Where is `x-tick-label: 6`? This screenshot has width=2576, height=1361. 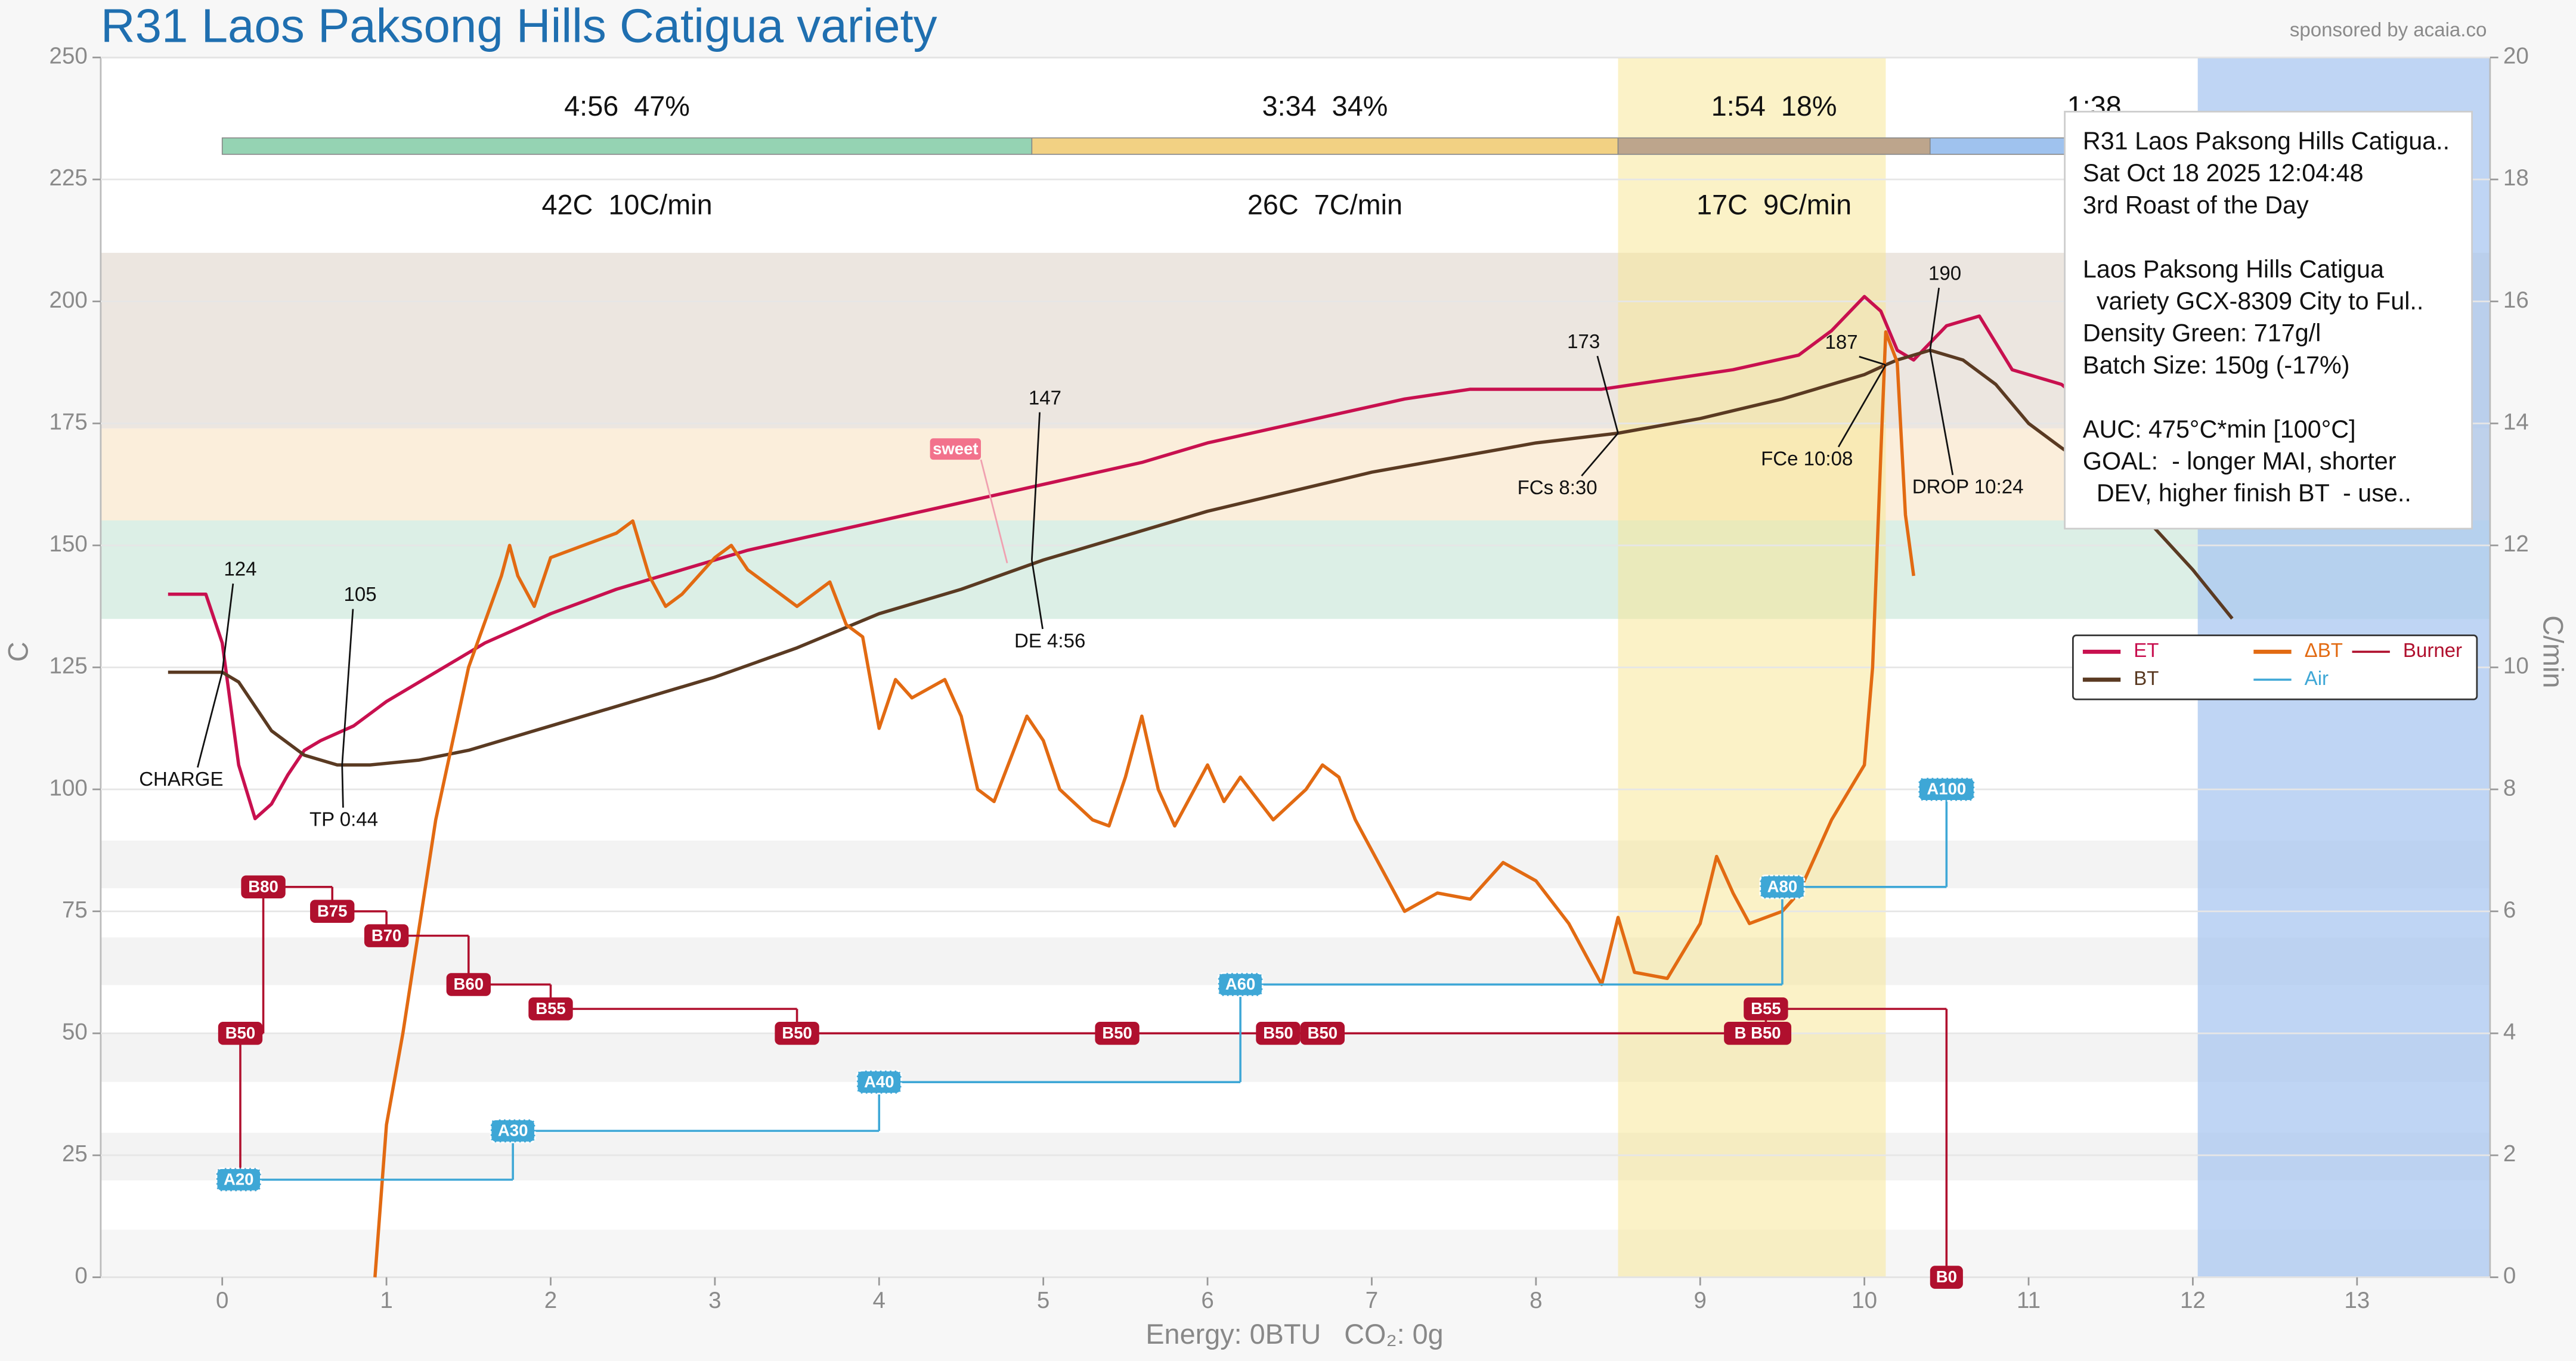
x-tick-label: 6 is located at coordinates (1207, 1300).